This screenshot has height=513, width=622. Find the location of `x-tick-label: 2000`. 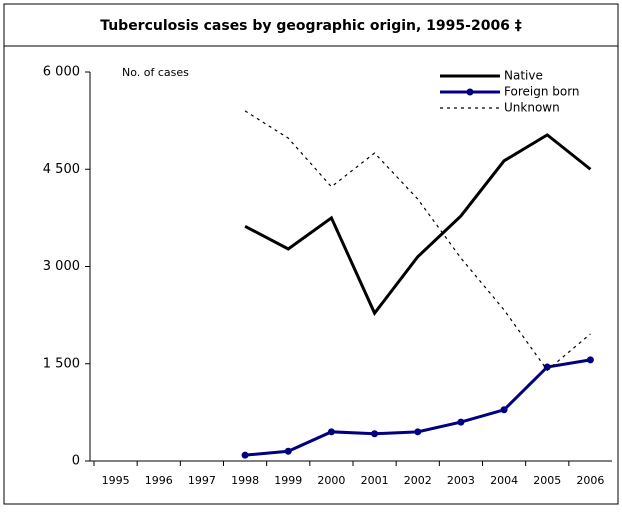

x-tick-label: 2000 is located at coordinates (331, 480).